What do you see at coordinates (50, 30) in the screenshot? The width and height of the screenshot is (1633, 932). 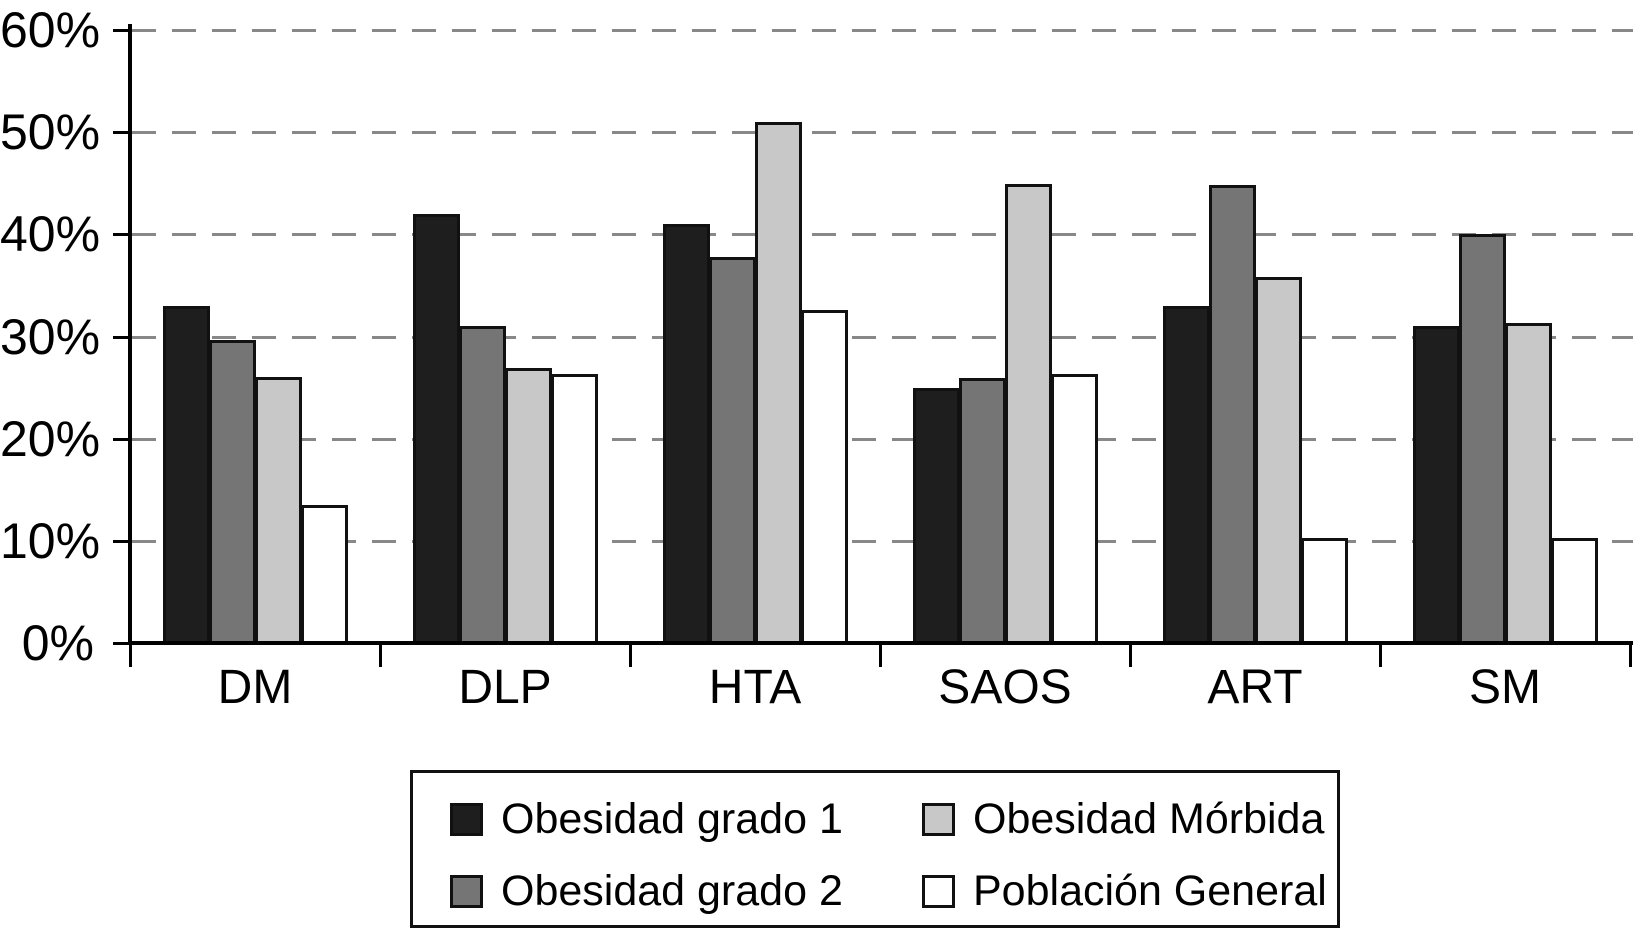 I see `y-axis-label: 60%` at bounding box center [50, 30].